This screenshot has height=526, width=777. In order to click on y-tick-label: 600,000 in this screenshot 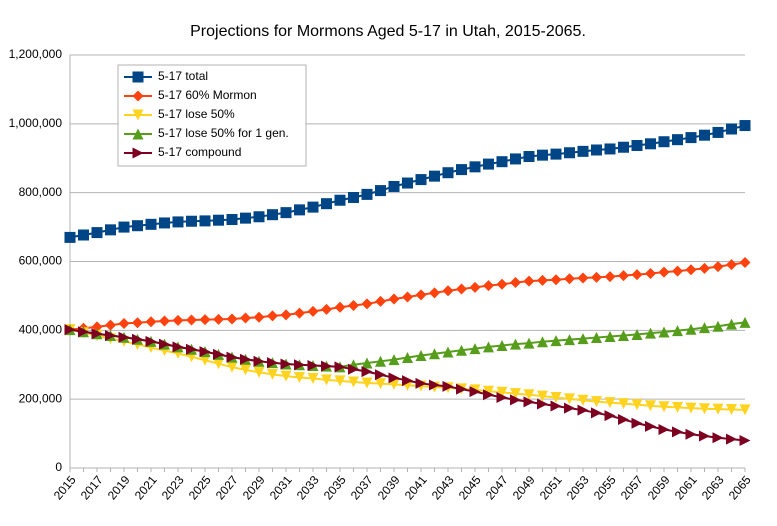, I will do `click(41, 261)`.